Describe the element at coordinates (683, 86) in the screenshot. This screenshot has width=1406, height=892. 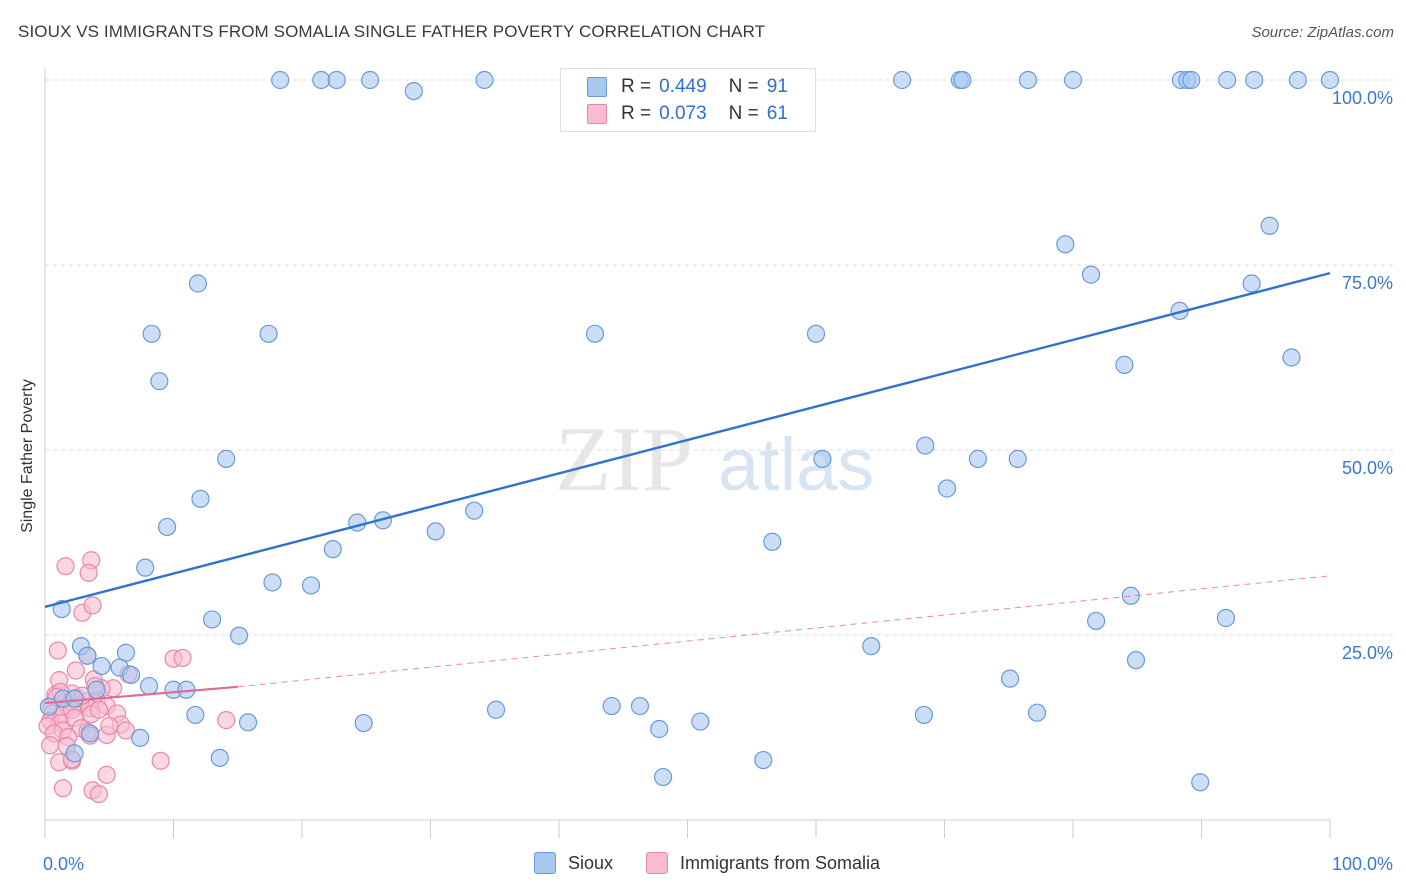
I see `legend-r-value: 0.449` at that location.